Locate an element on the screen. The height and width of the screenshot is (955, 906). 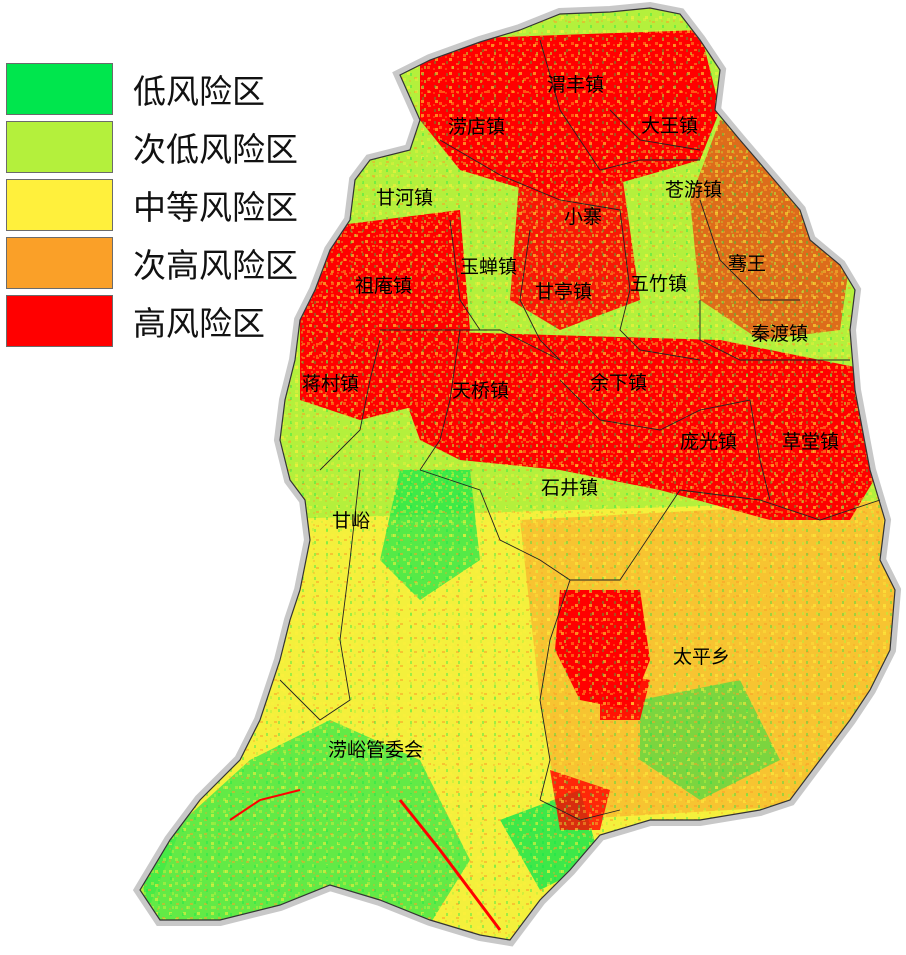
place-label: 甘峪 is located at coordinates (351, 521).